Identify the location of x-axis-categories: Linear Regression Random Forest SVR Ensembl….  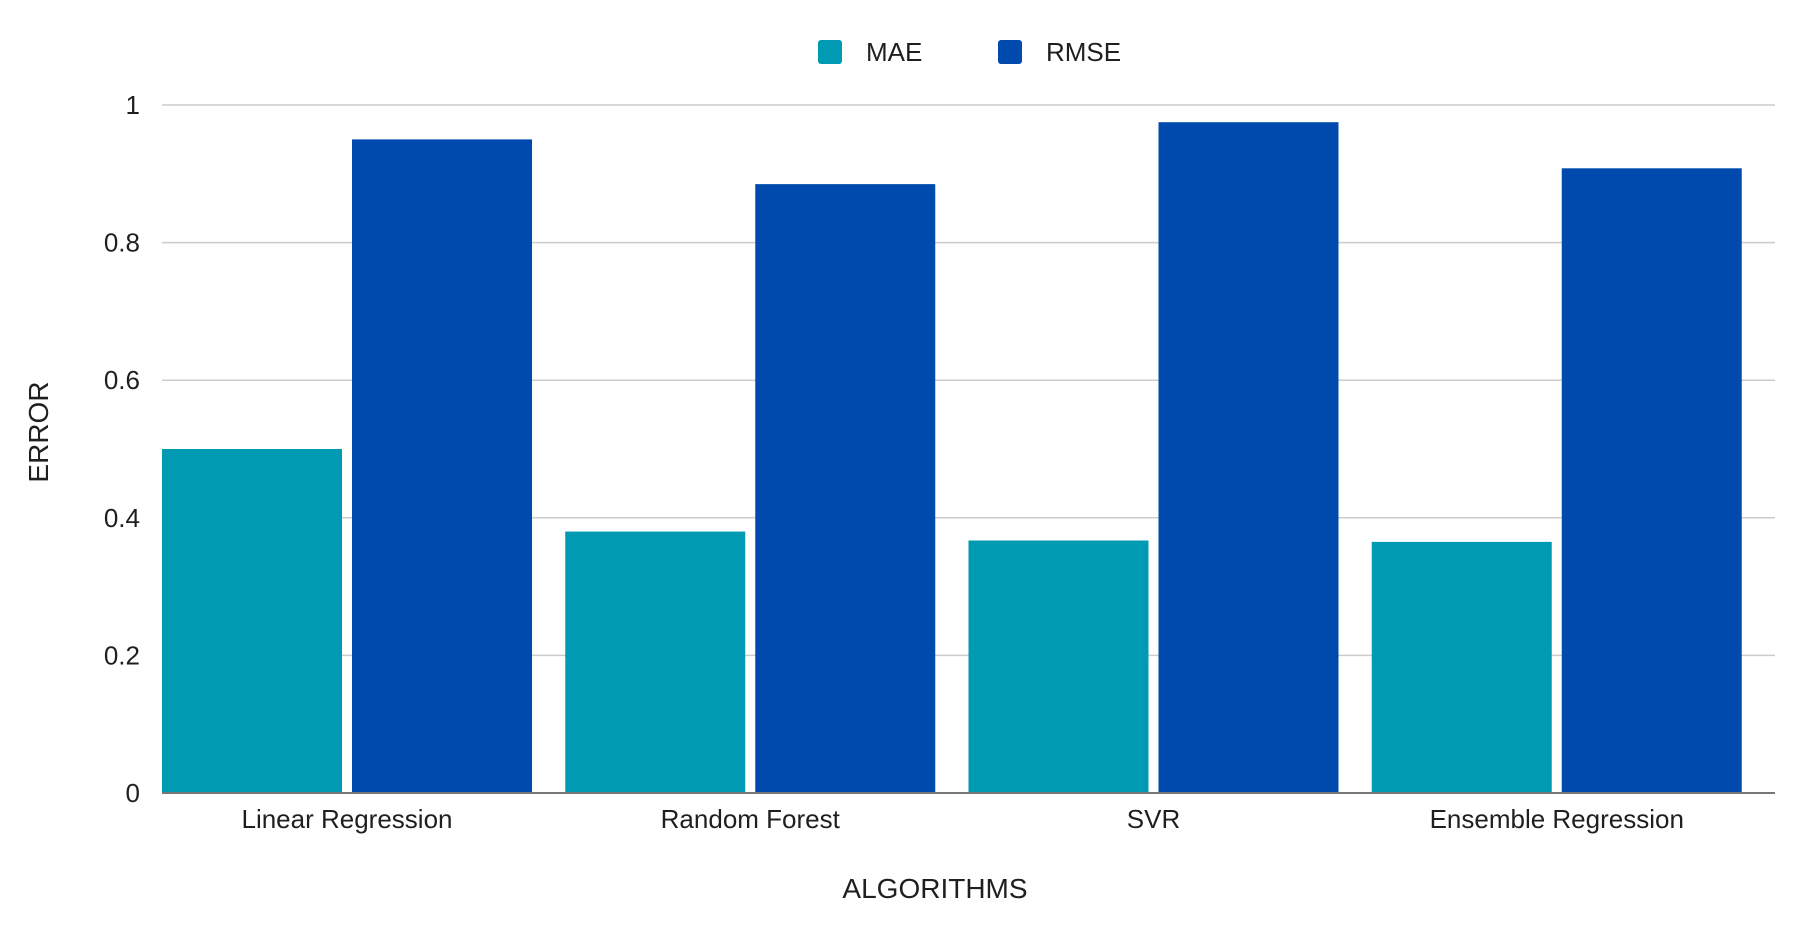
(962, 819).